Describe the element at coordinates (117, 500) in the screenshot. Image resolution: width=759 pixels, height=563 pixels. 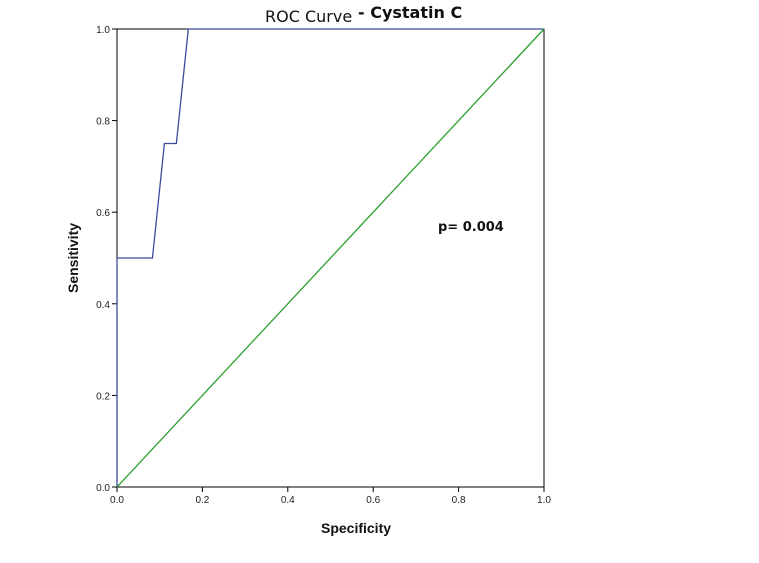
I see `x-tick-label: 0.0` at that location.